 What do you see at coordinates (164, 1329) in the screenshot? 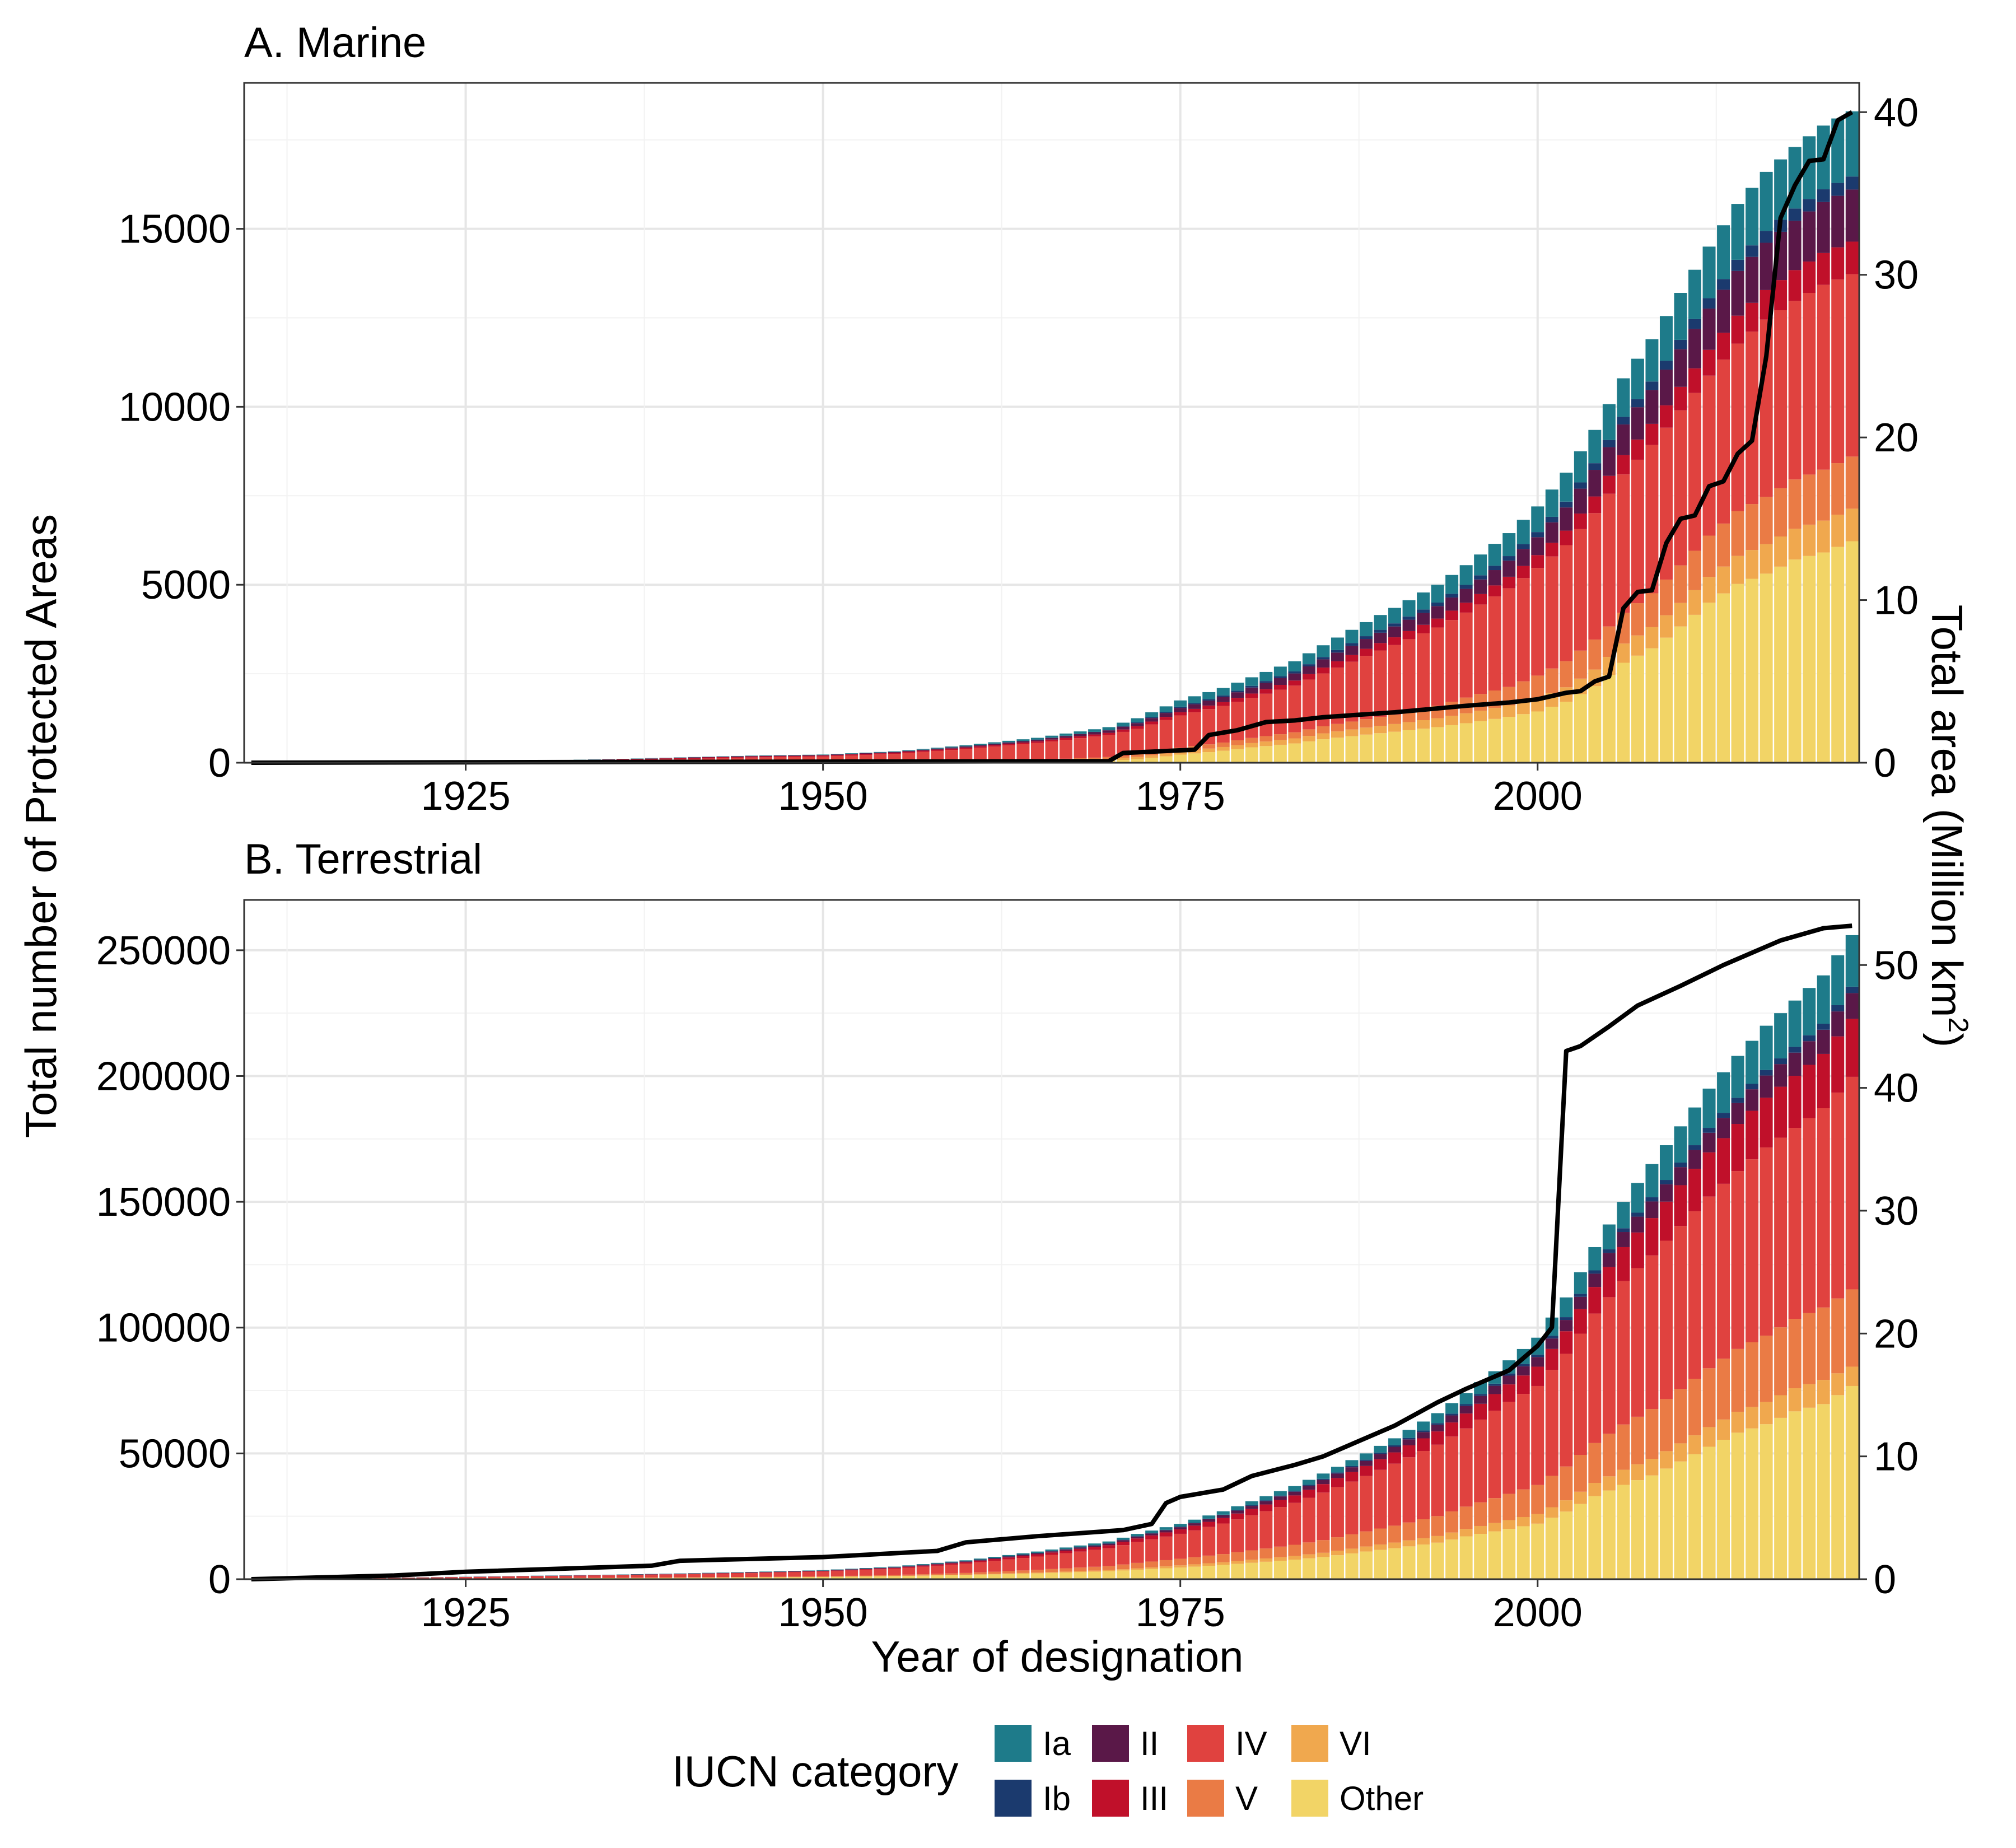
I see `y-tick-label: 100000` at bounding box center [164, 1329].